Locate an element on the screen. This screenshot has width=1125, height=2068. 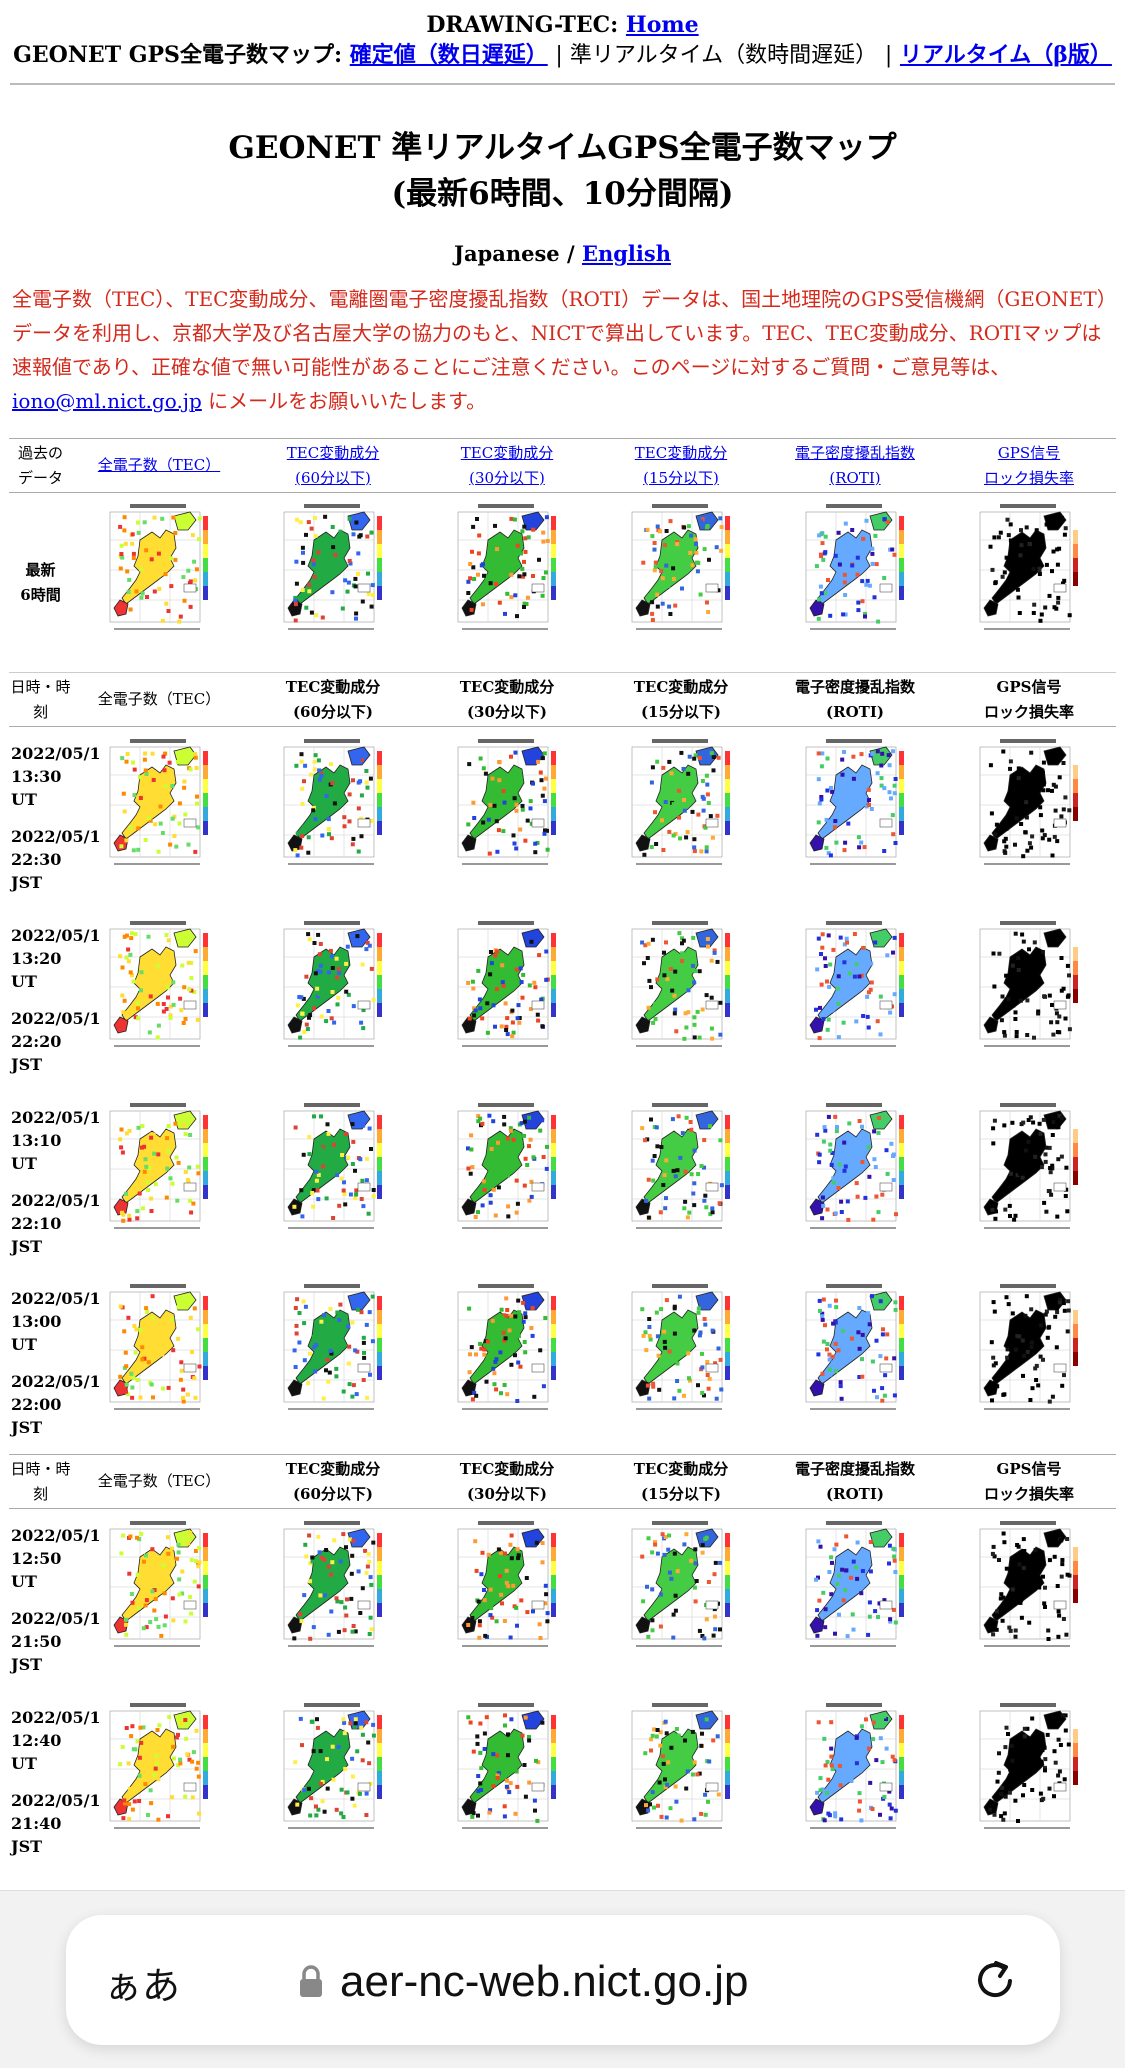
column-subtitle: (30分以下) is located at coordinates (507, 477).